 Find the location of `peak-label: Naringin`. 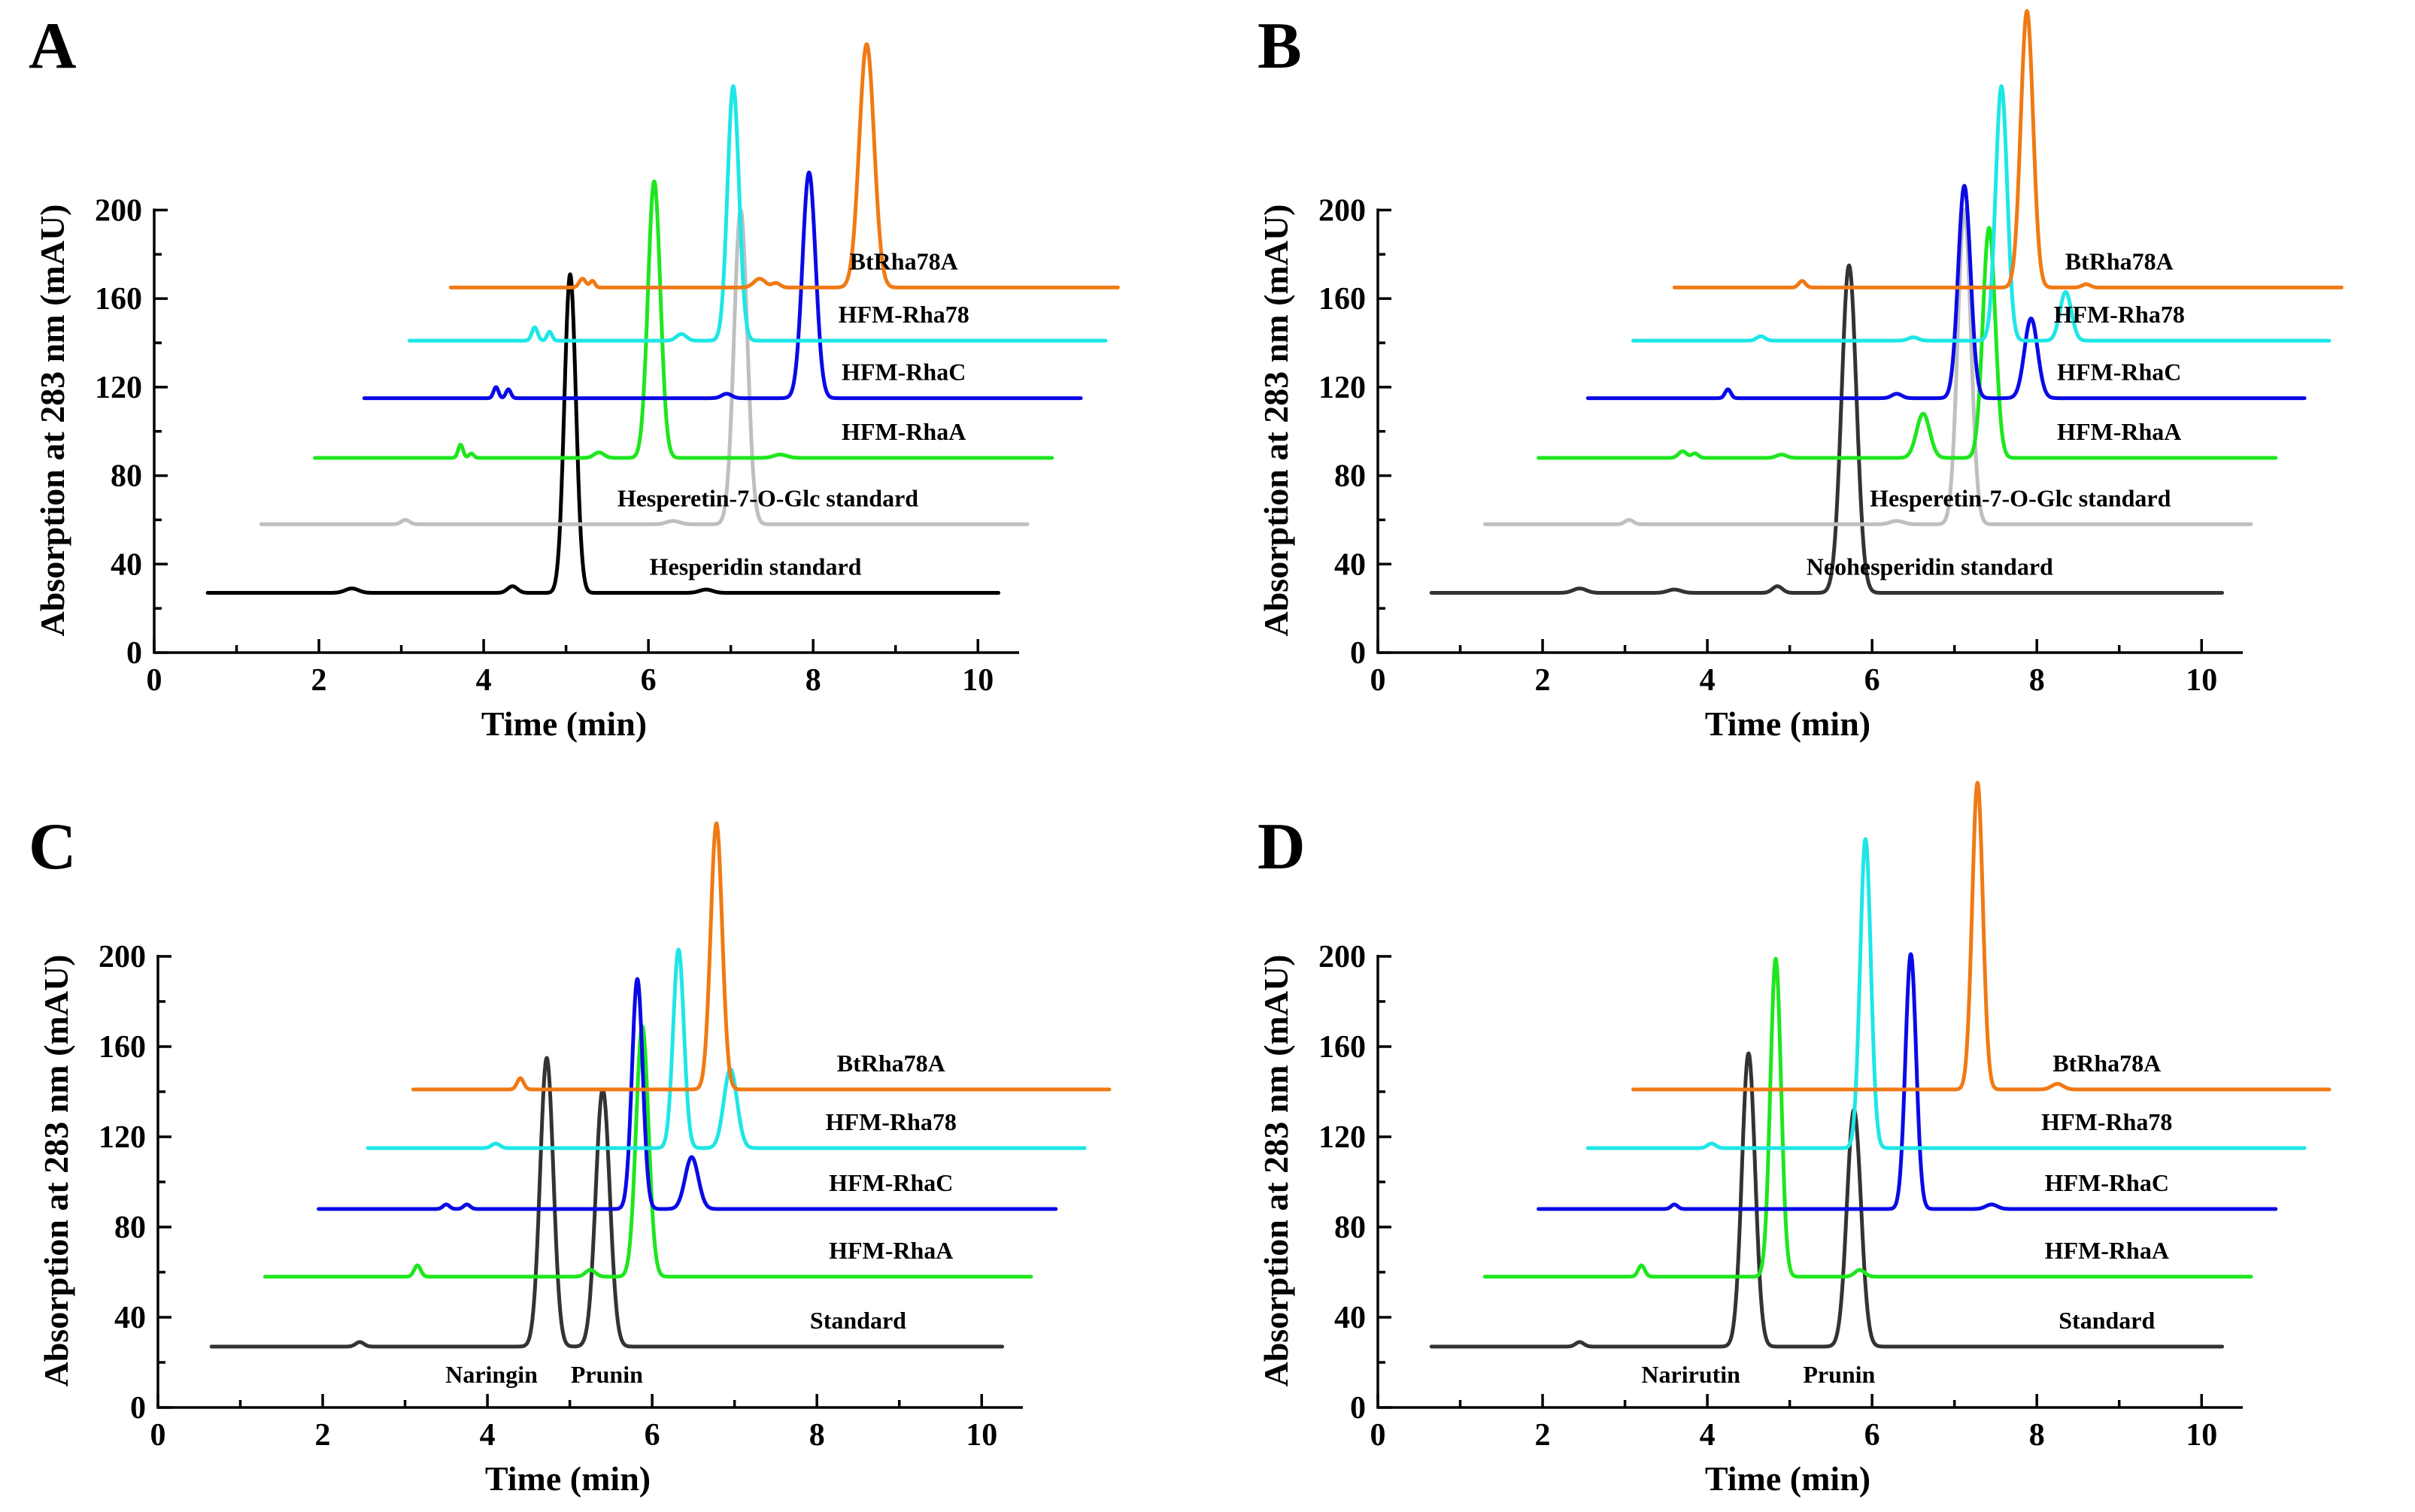

peak-label: Naringin is located at coordinates (491, 1374).